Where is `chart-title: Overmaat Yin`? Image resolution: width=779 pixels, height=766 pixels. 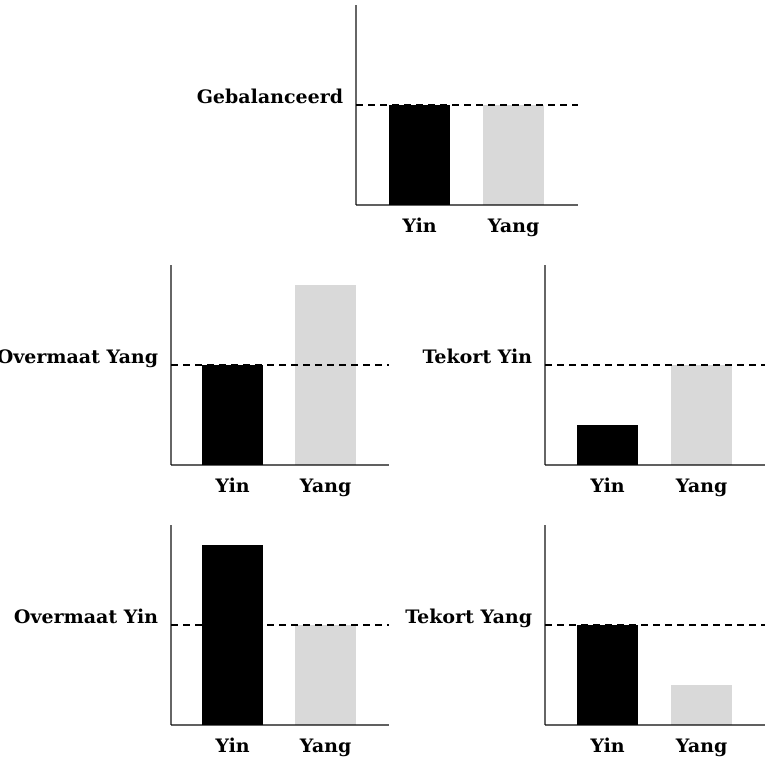
chart-title: Overmaat Yin is located at coordinates (86, 617).